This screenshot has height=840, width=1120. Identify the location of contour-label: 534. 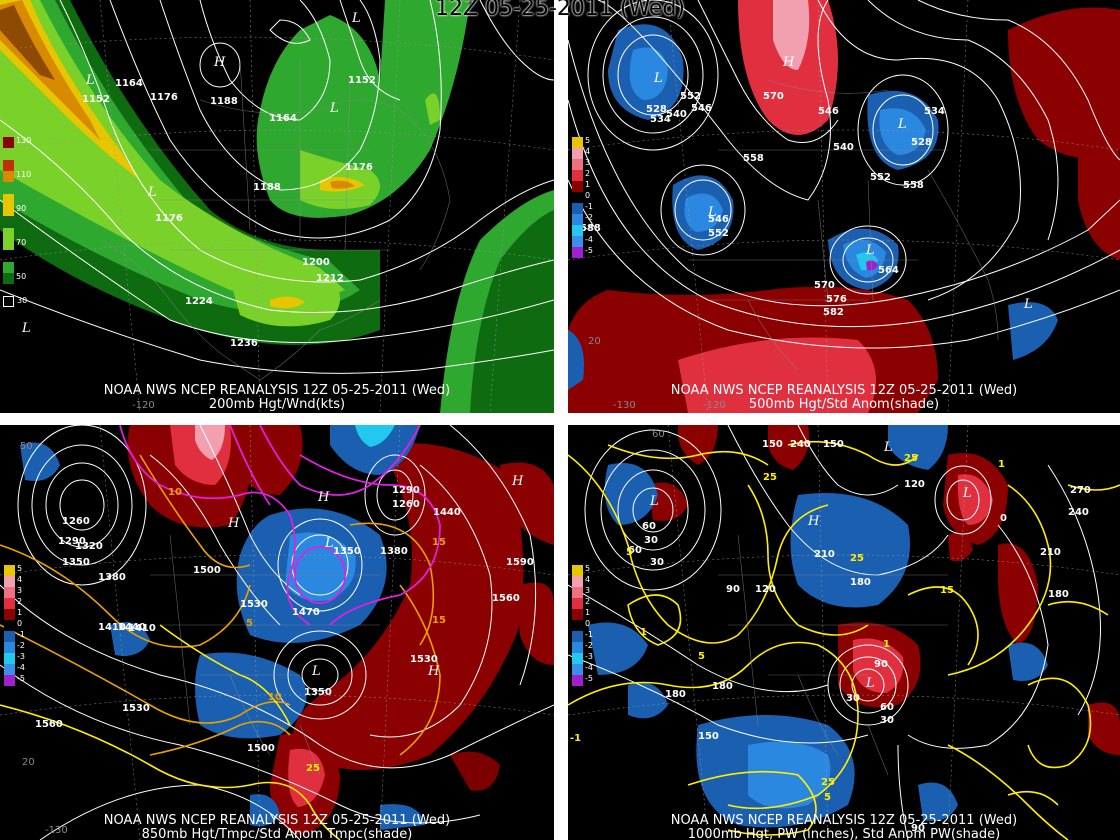
(660, 119).